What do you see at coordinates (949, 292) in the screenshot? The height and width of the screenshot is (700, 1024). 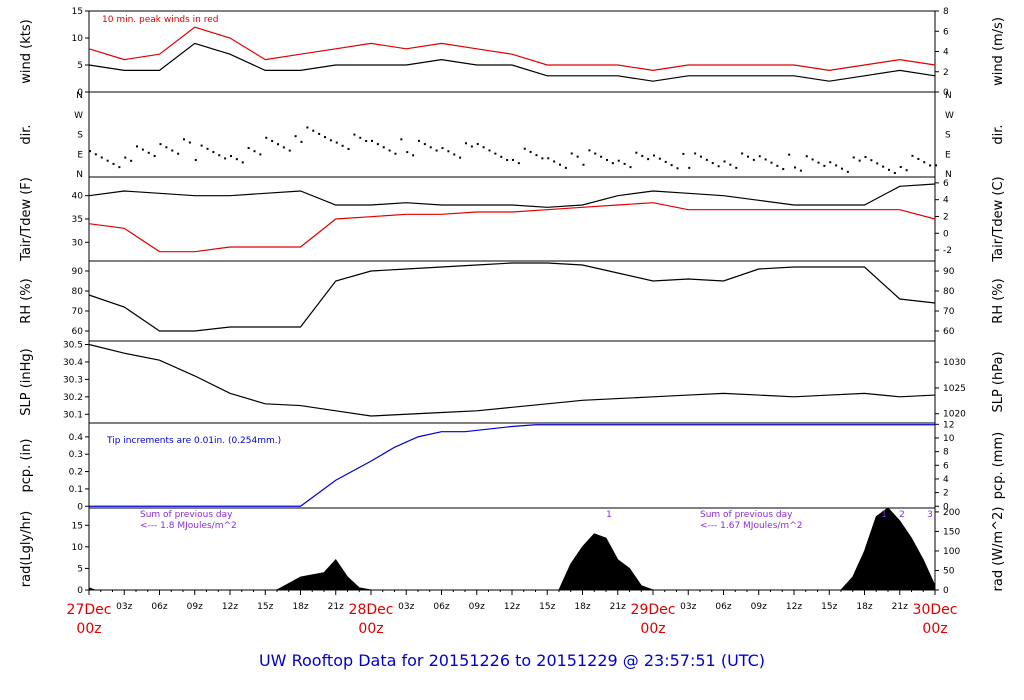 I see `y-tick-label-right: 80` at bounding box center [949, 292].